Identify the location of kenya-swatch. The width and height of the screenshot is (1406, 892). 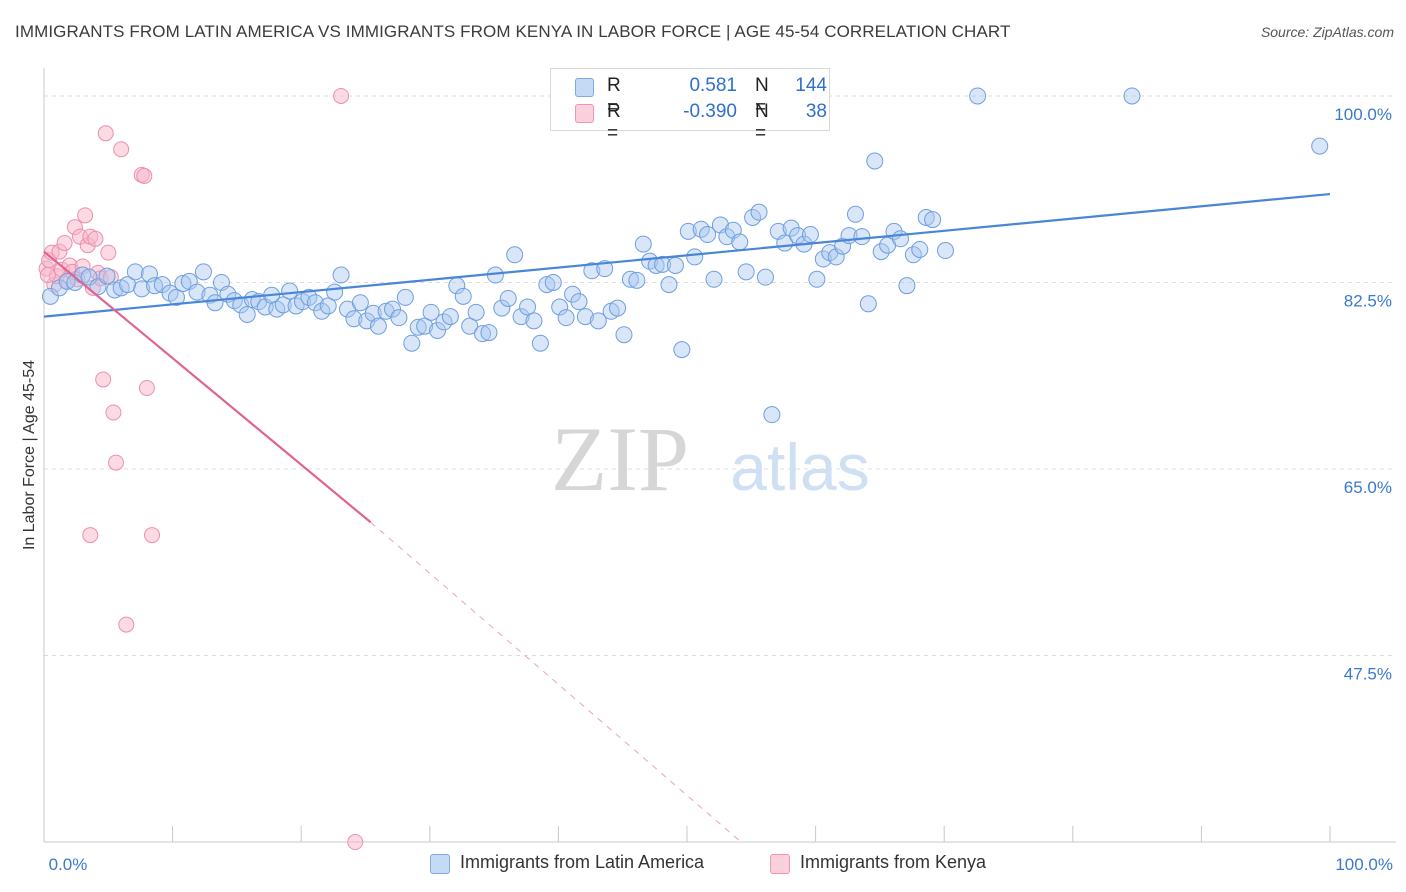
(584, 113).